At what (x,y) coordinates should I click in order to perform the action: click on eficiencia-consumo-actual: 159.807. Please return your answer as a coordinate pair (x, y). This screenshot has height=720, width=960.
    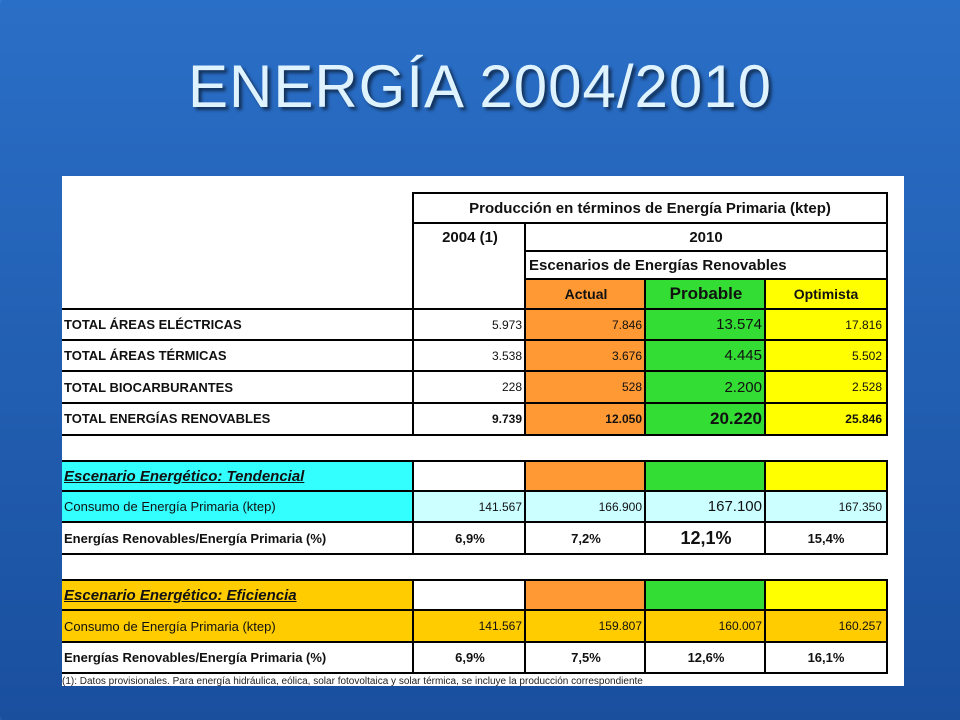
    Looking at the image, I should click on (586, 626).